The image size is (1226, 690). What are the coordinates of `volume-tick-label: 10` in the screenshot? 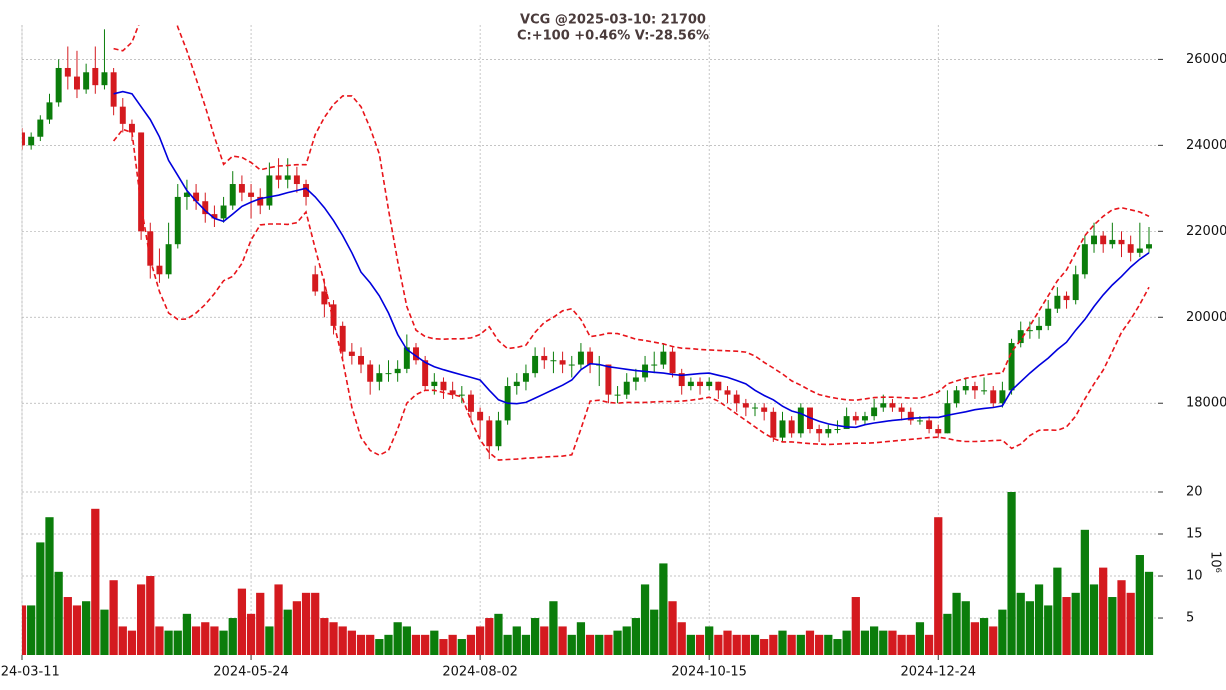 It's located at (1194, 576).